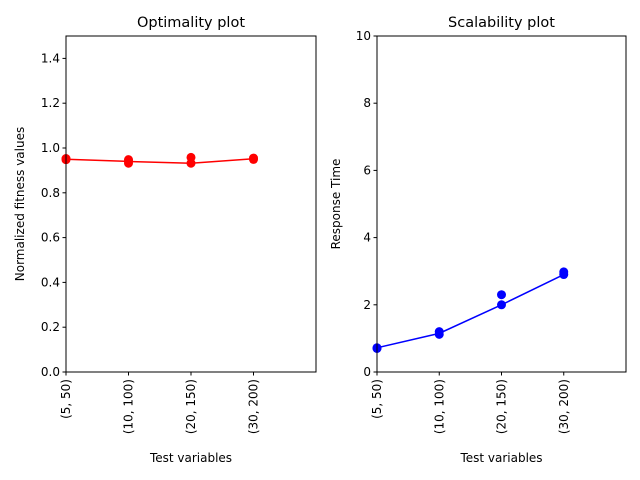 The width and height of the screenshot is (640, 480). I want to click on optimality-y-tick-label: 0.0, so click(50, 372).